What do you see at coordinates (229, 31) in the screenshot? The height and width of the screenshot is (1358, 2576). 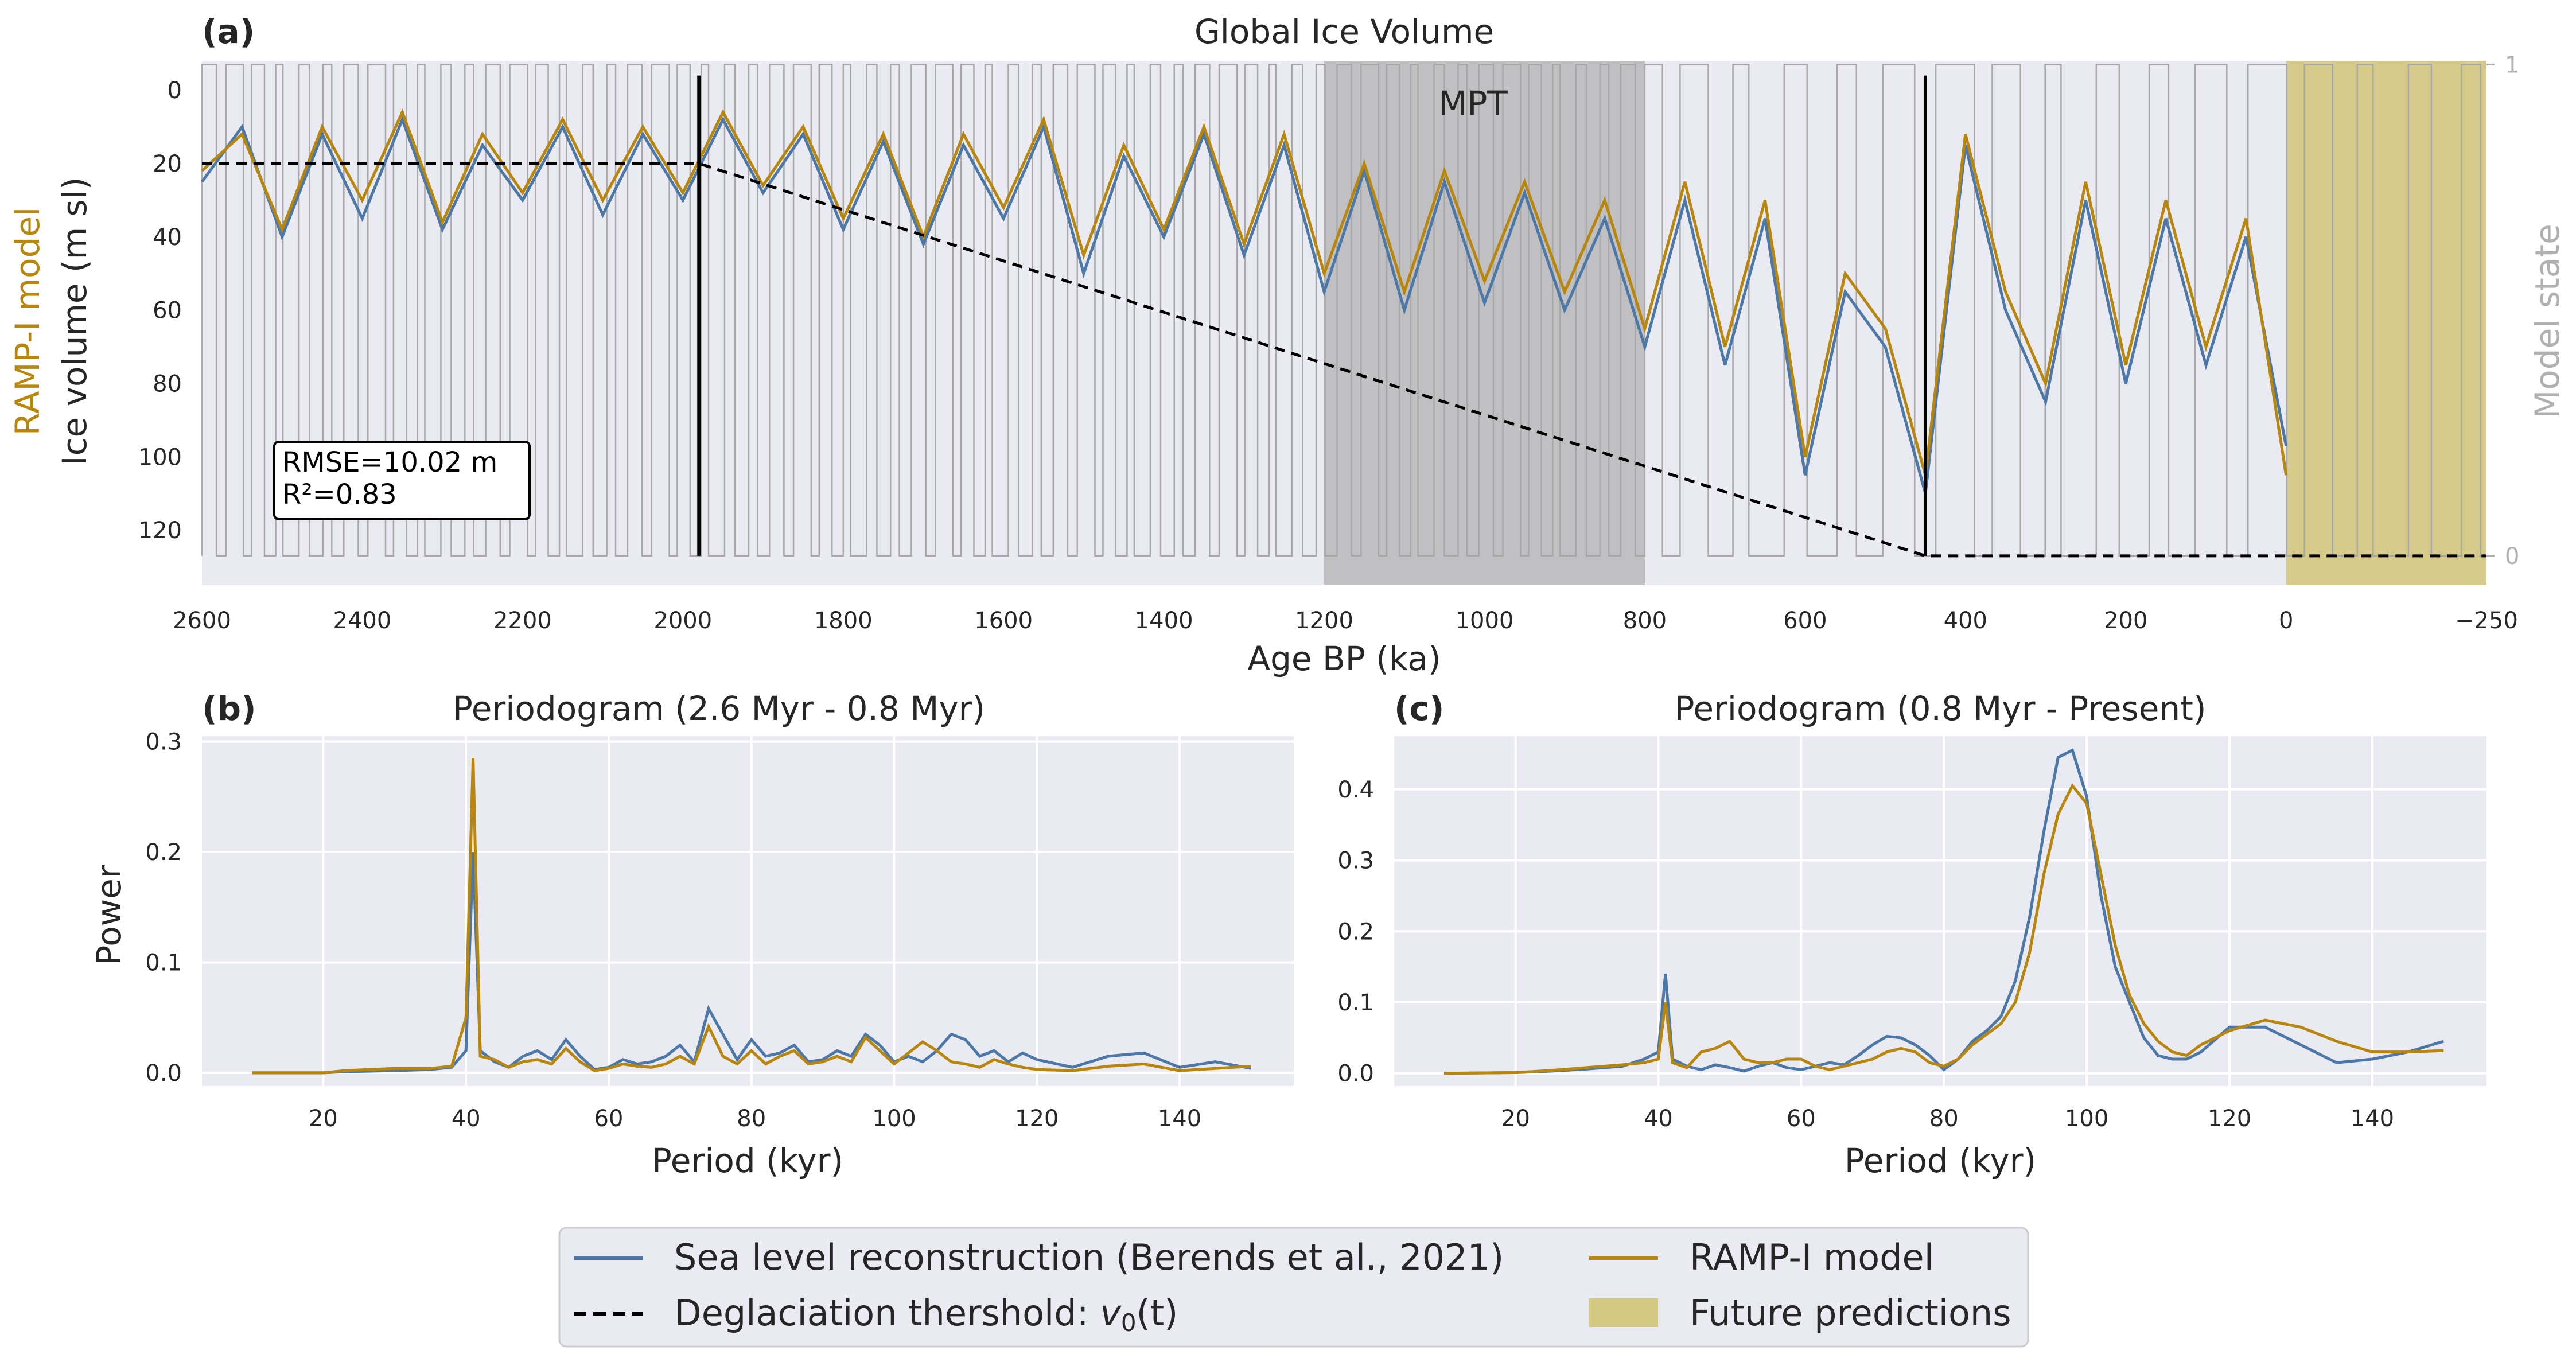 I see `panel-label-a: (a)` at bounding box center [229, 31].